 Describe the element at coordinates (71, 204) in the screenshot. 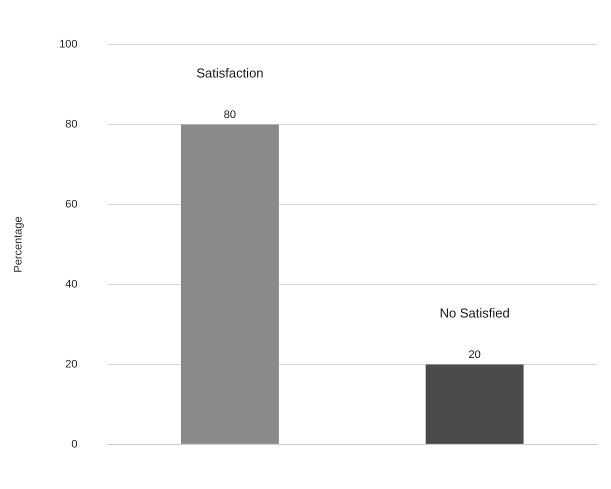

I see `y-tick-label: 60` at that location.